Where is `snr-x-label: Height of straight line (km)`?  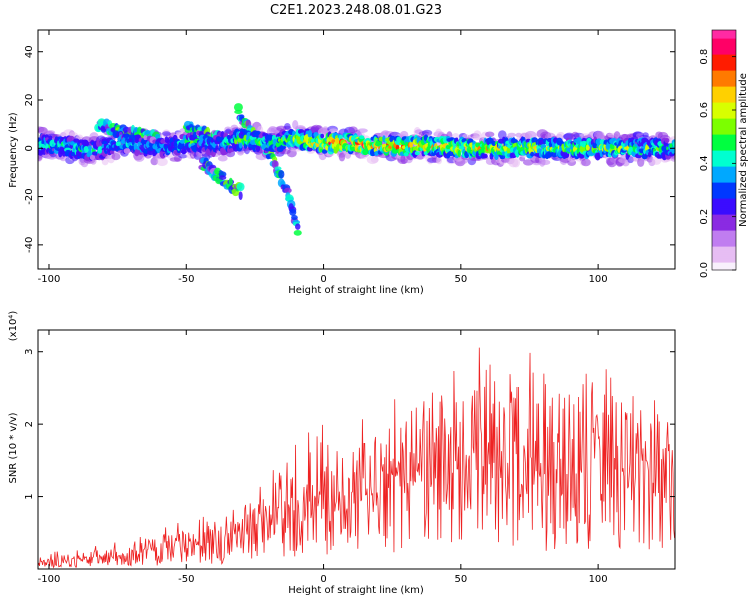 snr-x-label: Height of straight line (km) is located at coordinates (356, 590).